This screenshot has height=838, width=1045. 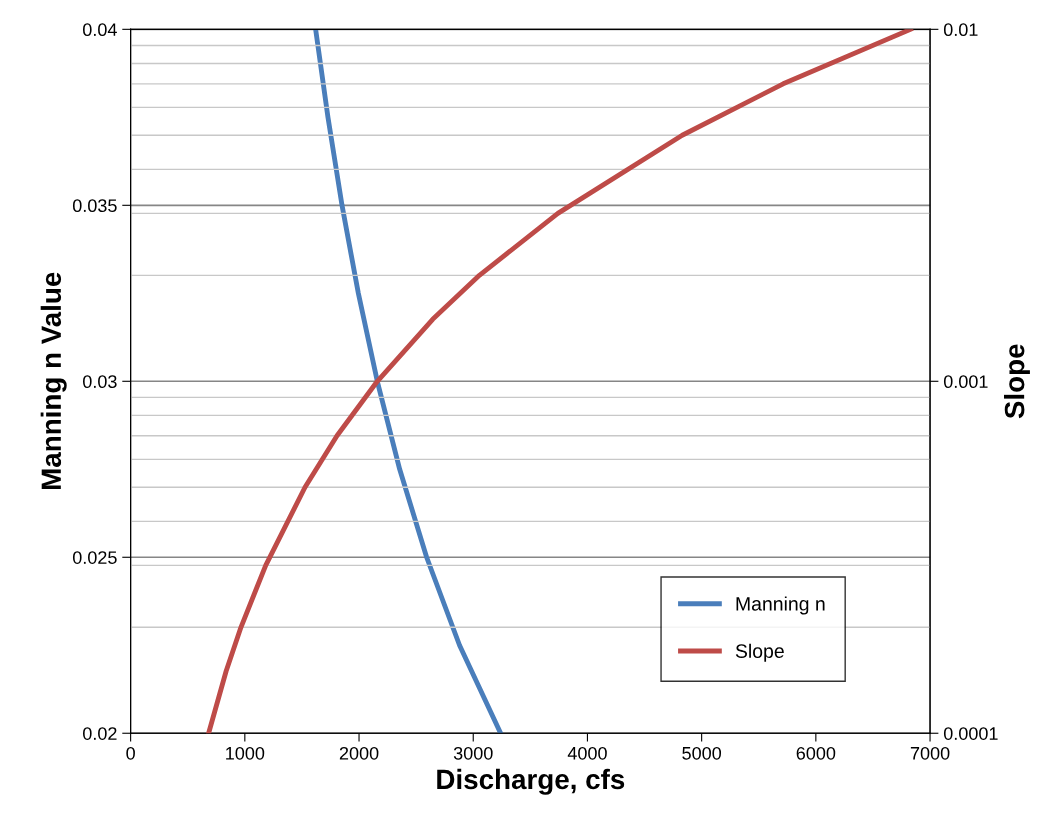 What do you see at coordinates (53, 380) in the screenshot?
I see `y-axis-title: Manning n Value` at bounding box center [53, 380].